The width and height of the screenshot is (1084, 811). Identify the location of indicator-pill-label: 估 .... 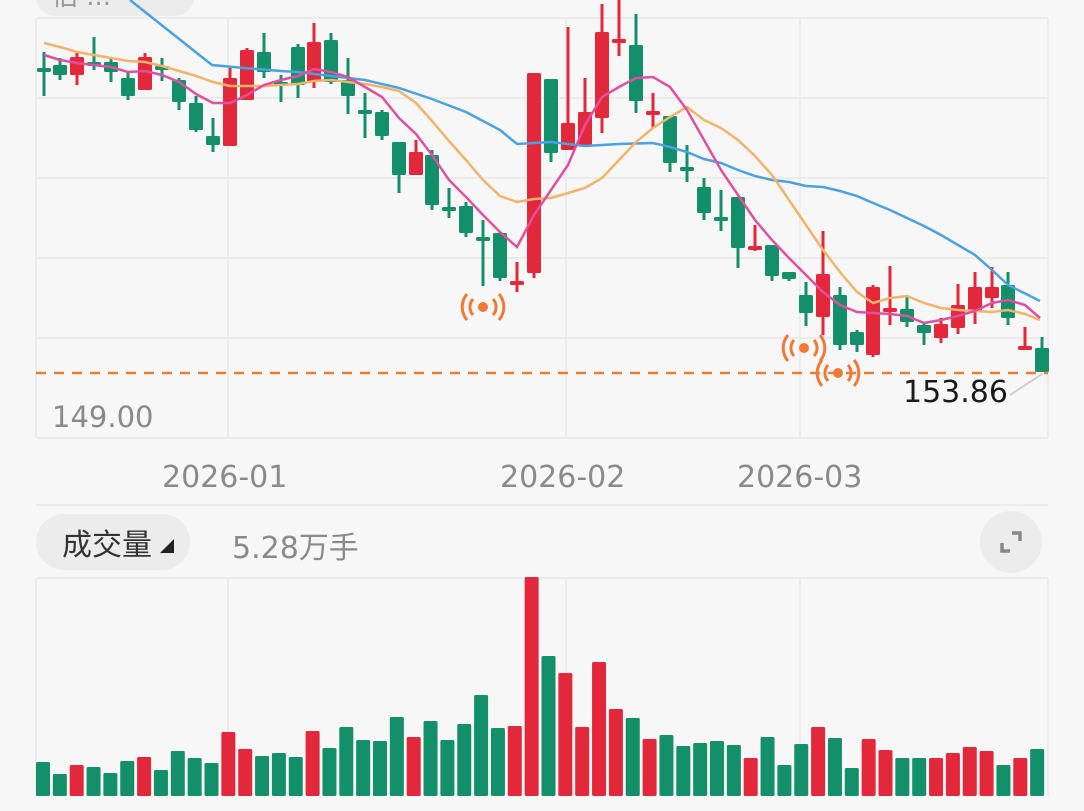
(81, 6).